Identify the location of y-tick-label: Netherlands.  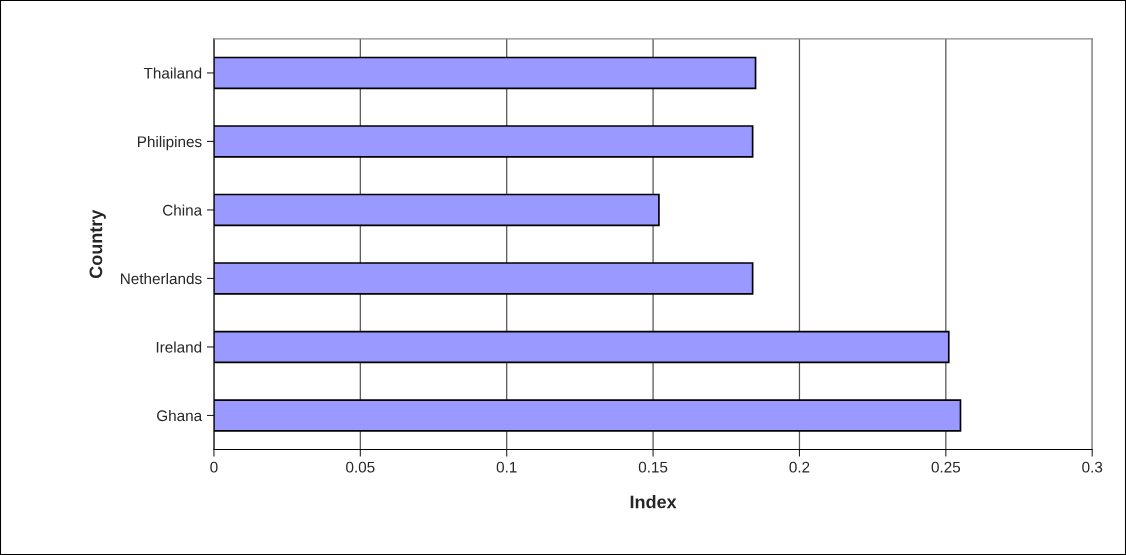
(161, 278).